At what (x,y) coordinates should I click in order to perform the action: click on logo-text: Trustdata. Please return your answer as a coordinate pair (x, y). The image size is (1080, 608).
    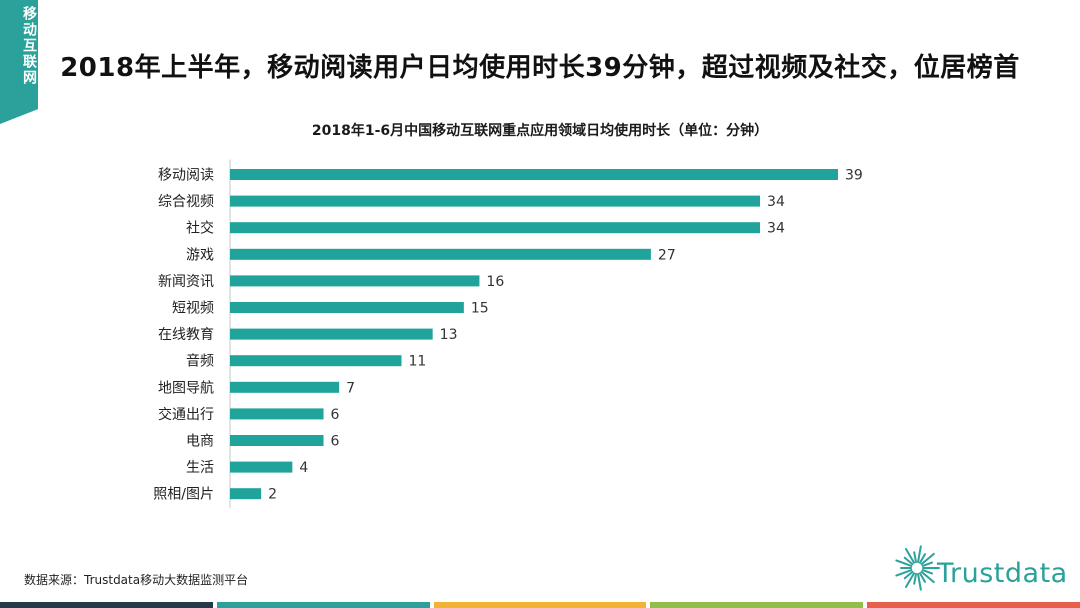
    Looking at the image, I should click on (1002, 573).